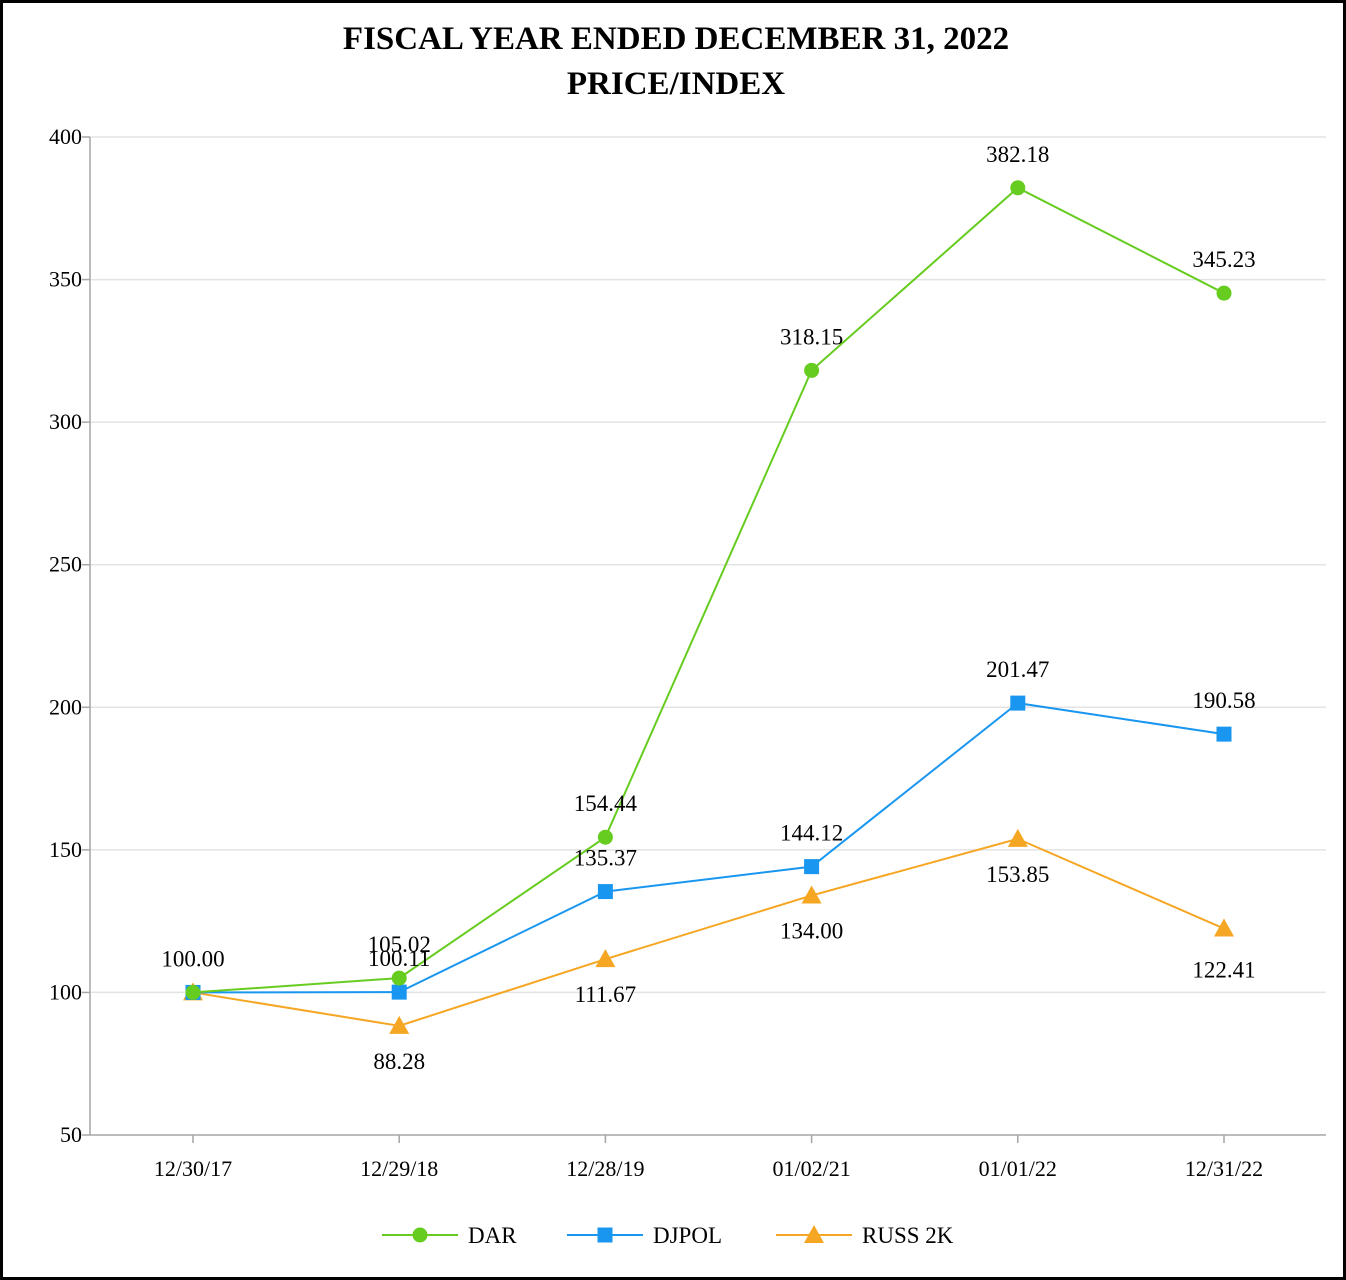 The height and width of the screenshot is (1280, 1346). What do you see at coordinates (399, 1061) in the screenshot?
I see `data-label-russ-2k: 88.28` at bounding box center [399, 1061].